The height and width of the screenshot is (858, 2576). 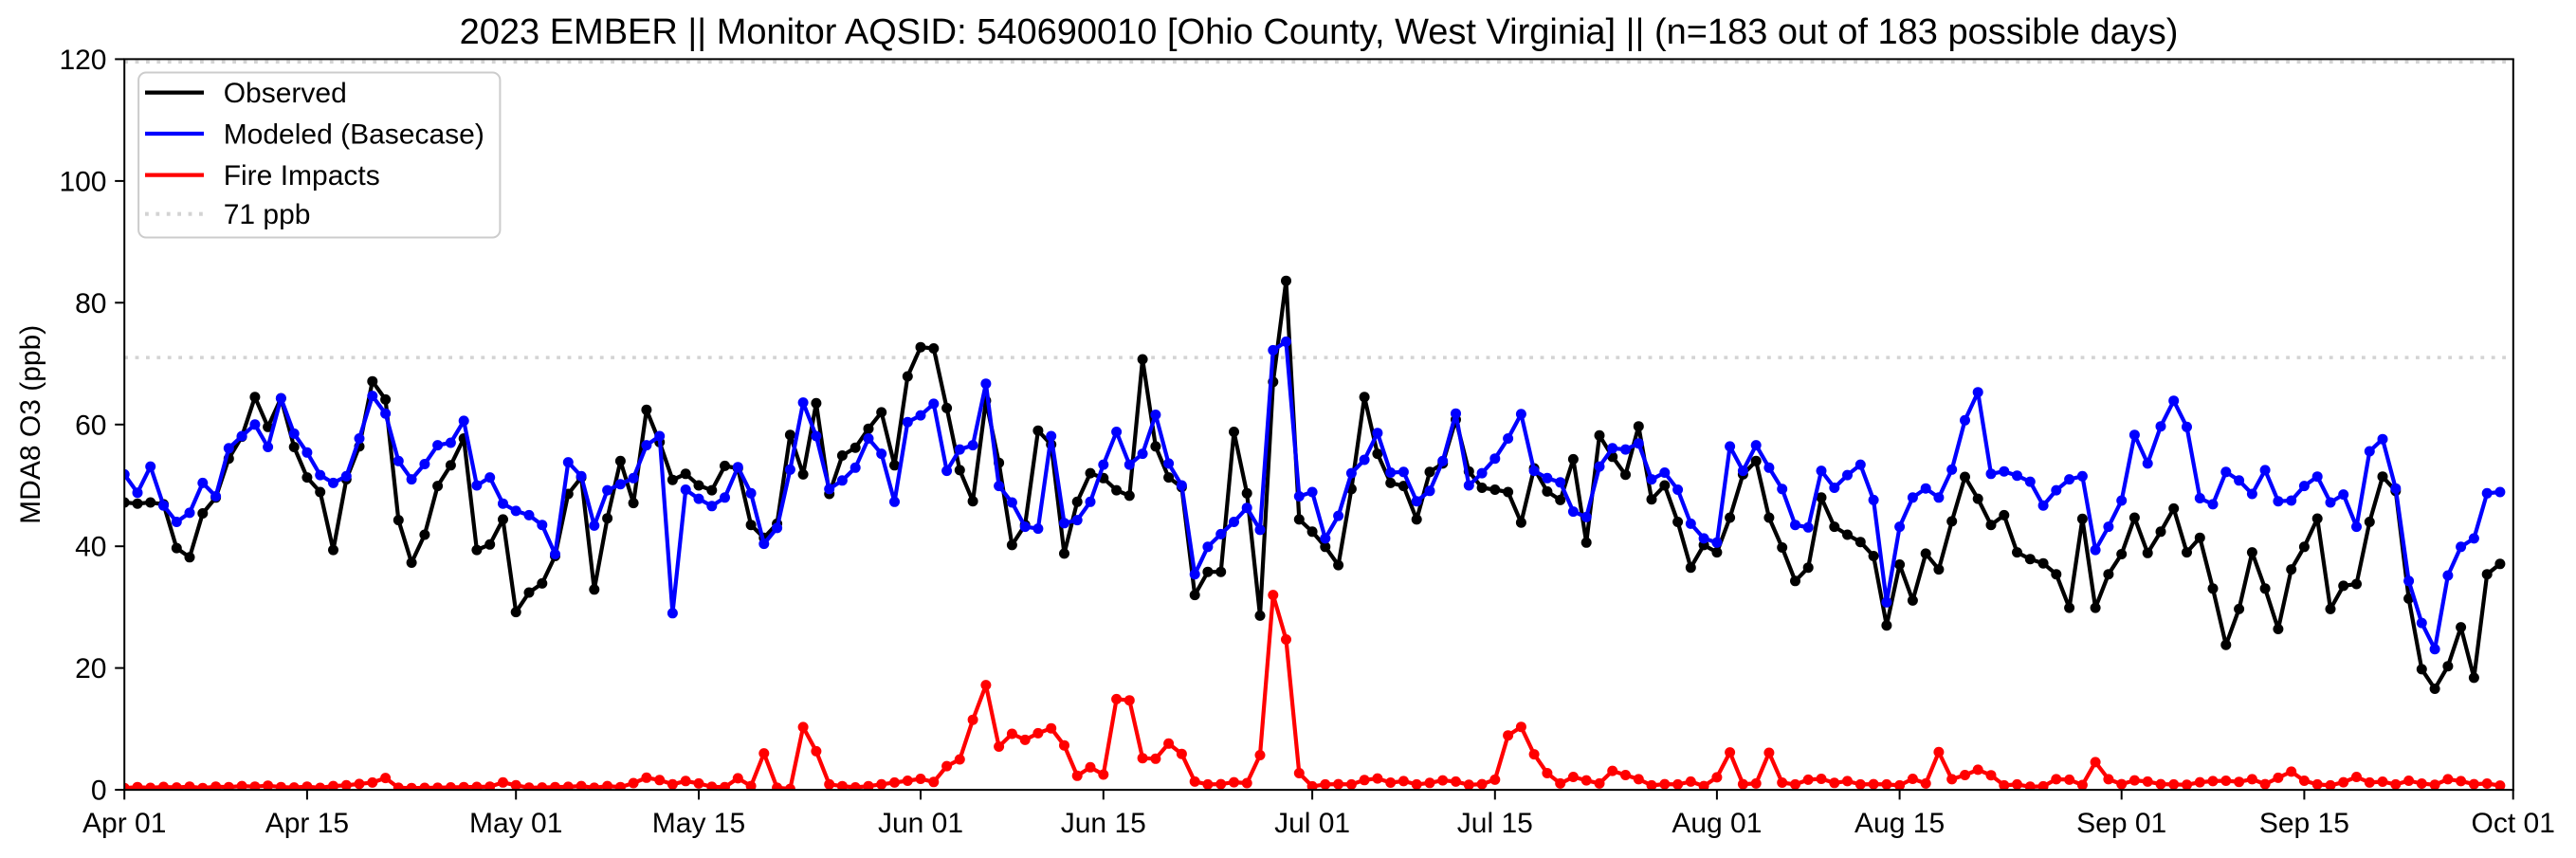 What do you see at coordinates (90, 669) in the screenshot?
I see `svg-text: 20` at bounding box center [90, 669].